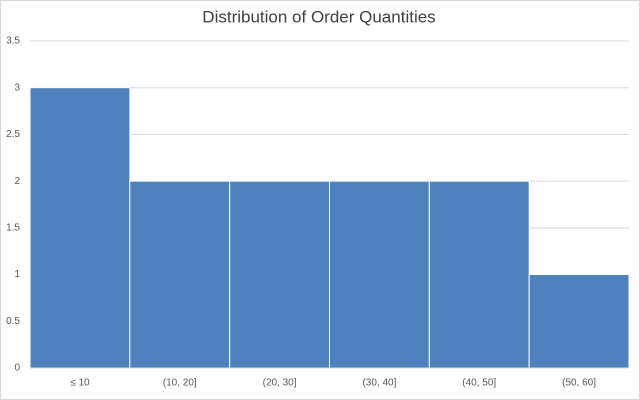 The width and height of the screenshot is (640, 400). I want to click on y-tick-label: 3.5, so click(13, 41).